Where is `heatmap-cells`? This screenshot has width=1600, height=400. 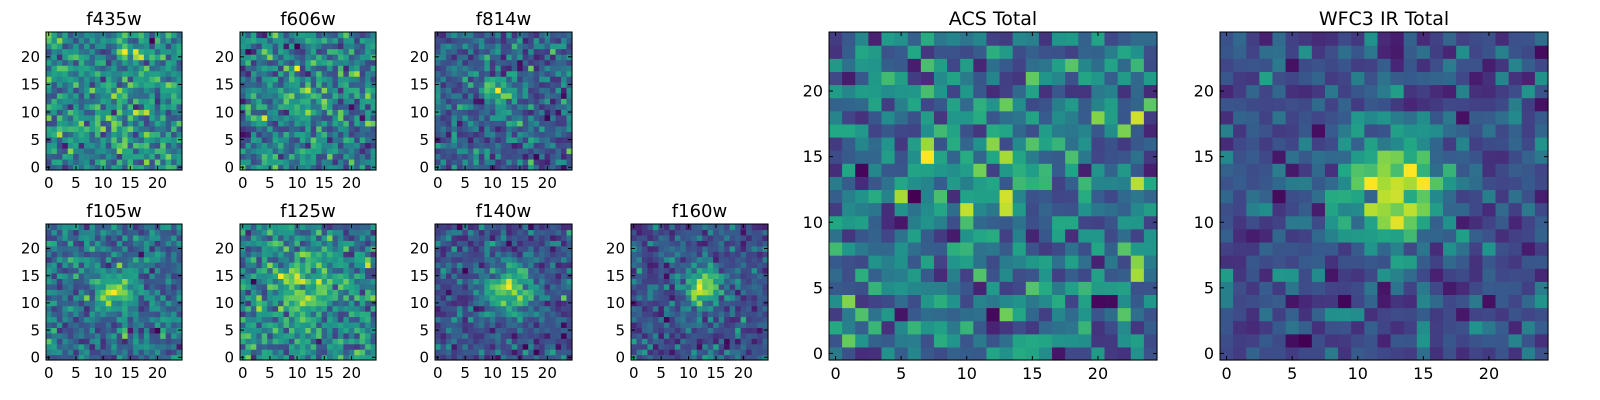 heatmap-cells is located at coordinates (504, 101).